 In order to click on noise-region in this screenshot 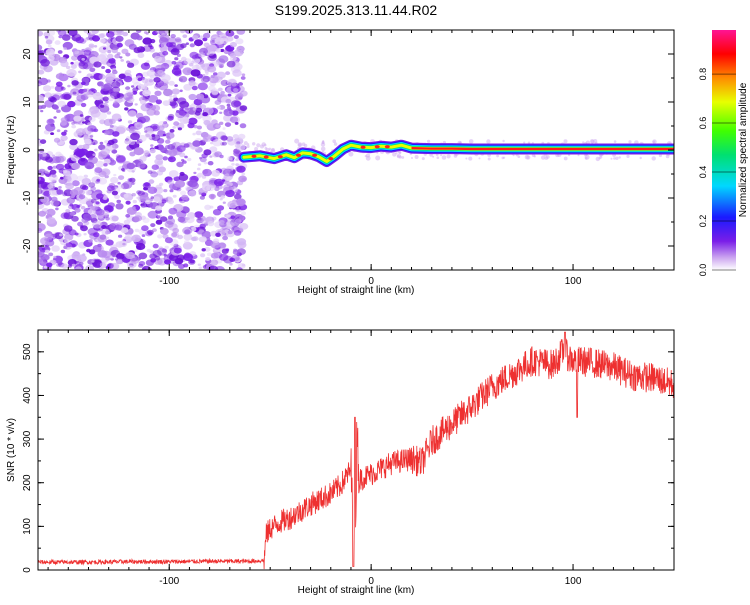, I will do `click(143, 150)`.